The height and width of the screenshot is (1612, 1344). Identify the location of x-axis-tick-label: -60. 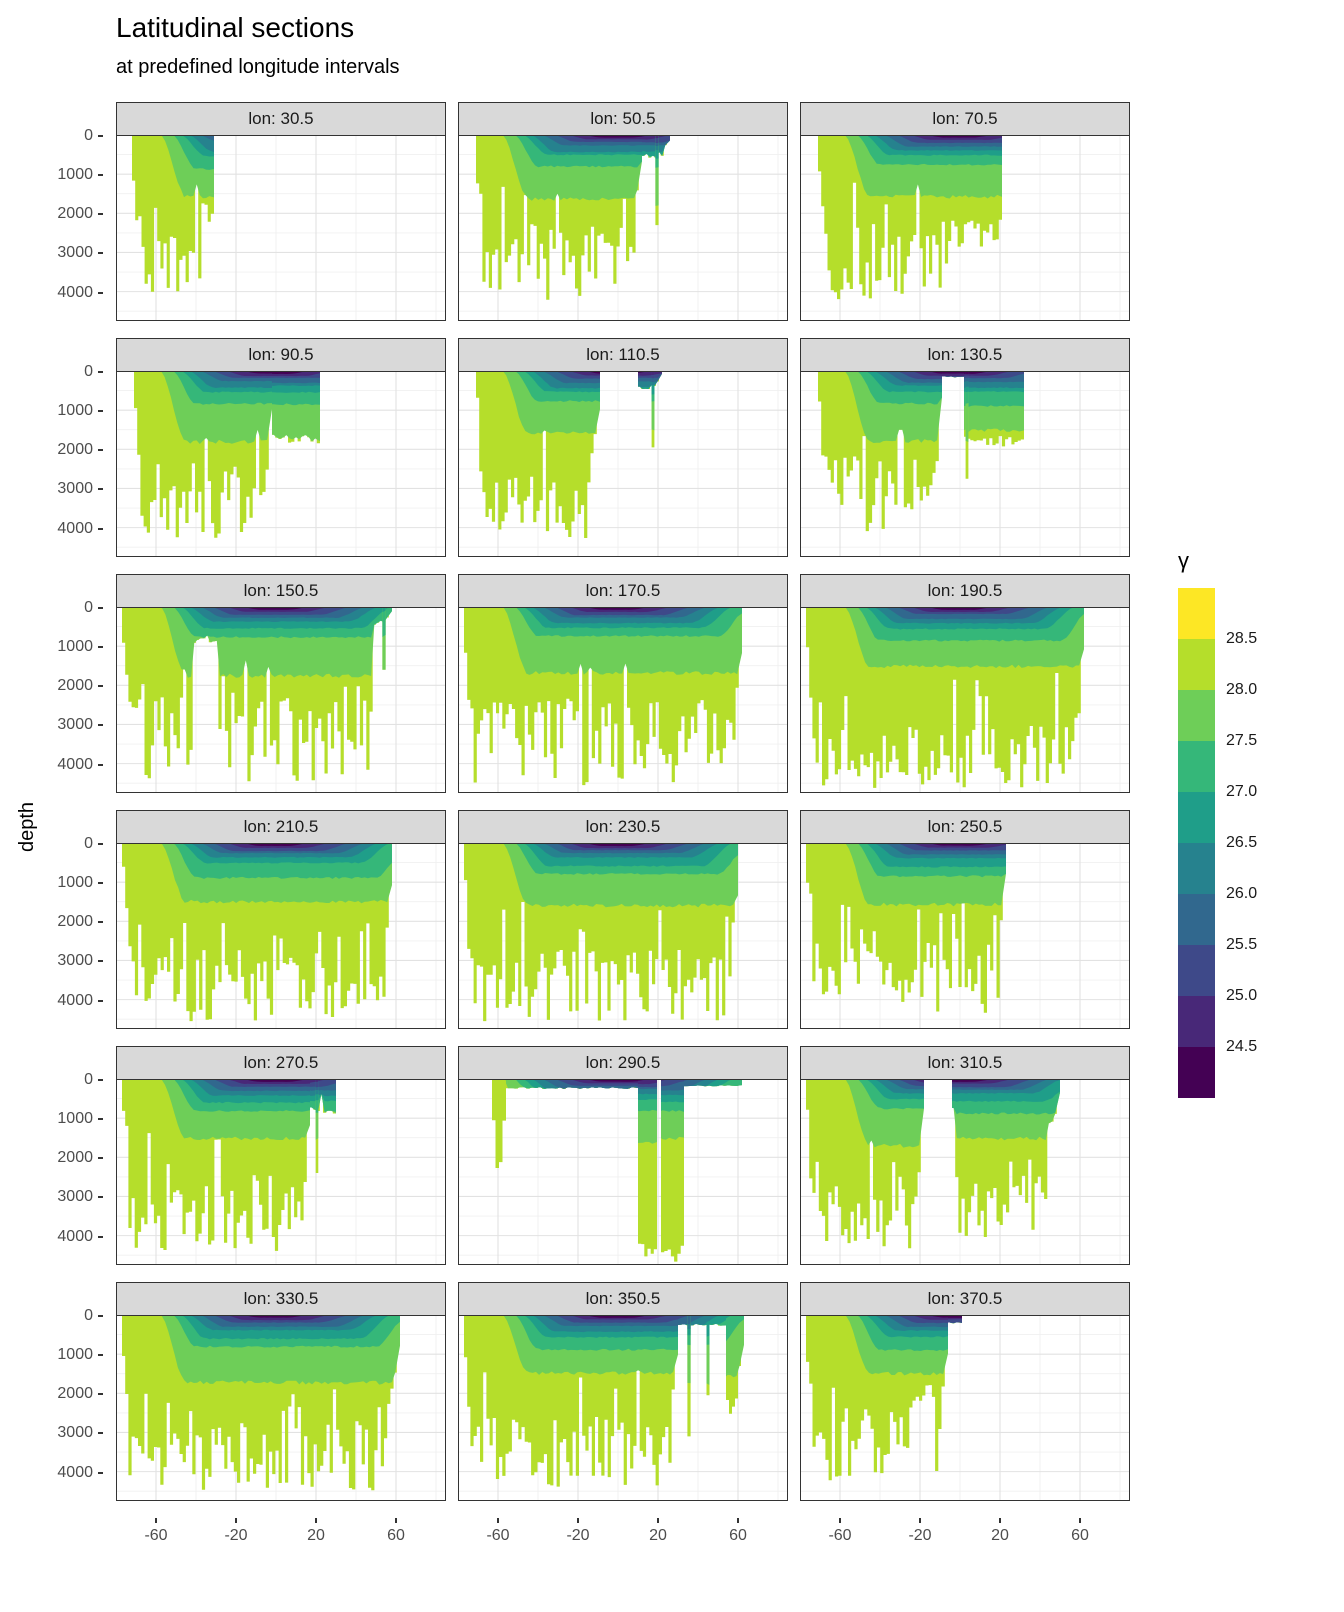
(156, 1535).